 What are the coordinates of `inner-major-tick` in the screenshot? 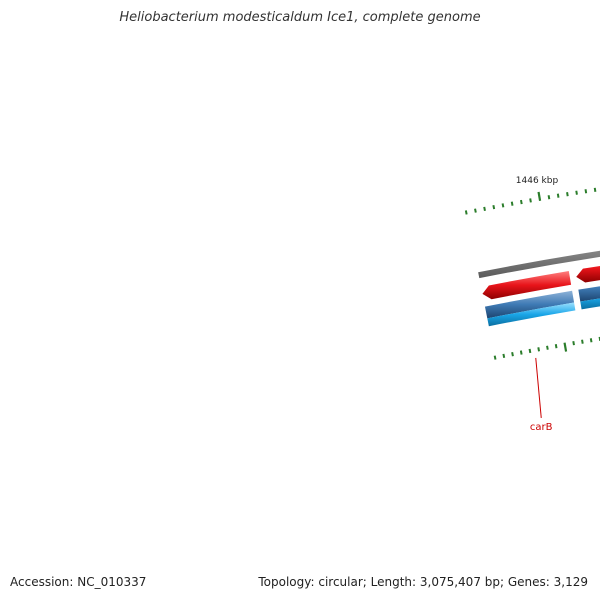 It's located at (565, 347).